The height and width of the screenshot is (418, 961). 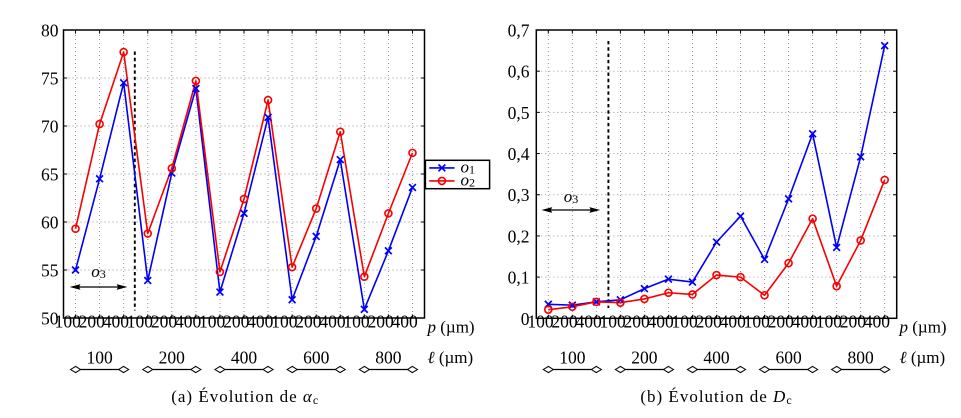 What do you see at coordinates (50, 127) in the screenshot?
I see `svg-text: 70` at bounding box center [50, 127].